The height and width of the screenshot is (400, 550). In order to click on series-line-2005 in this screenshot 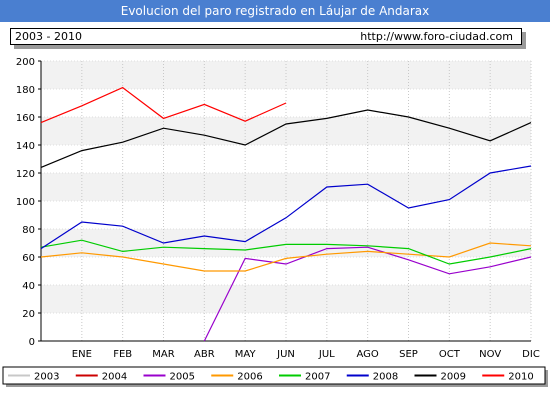, I will do `click(367, 294)`.